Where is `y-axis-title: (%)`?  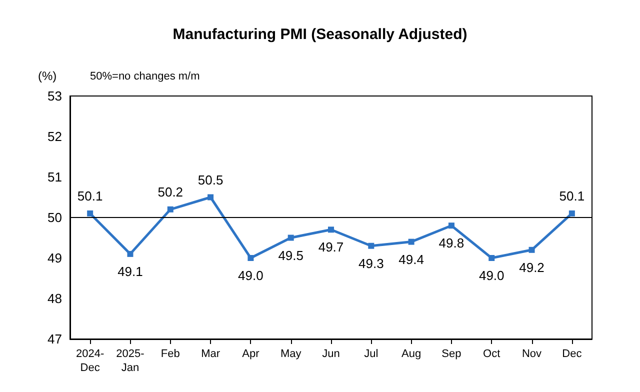 y-axis-title: (%) is located at coordinates (47, 76).